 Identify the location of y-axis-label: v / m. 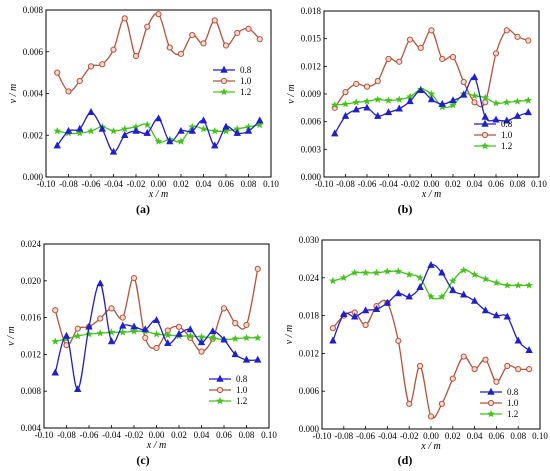
(289, 334).